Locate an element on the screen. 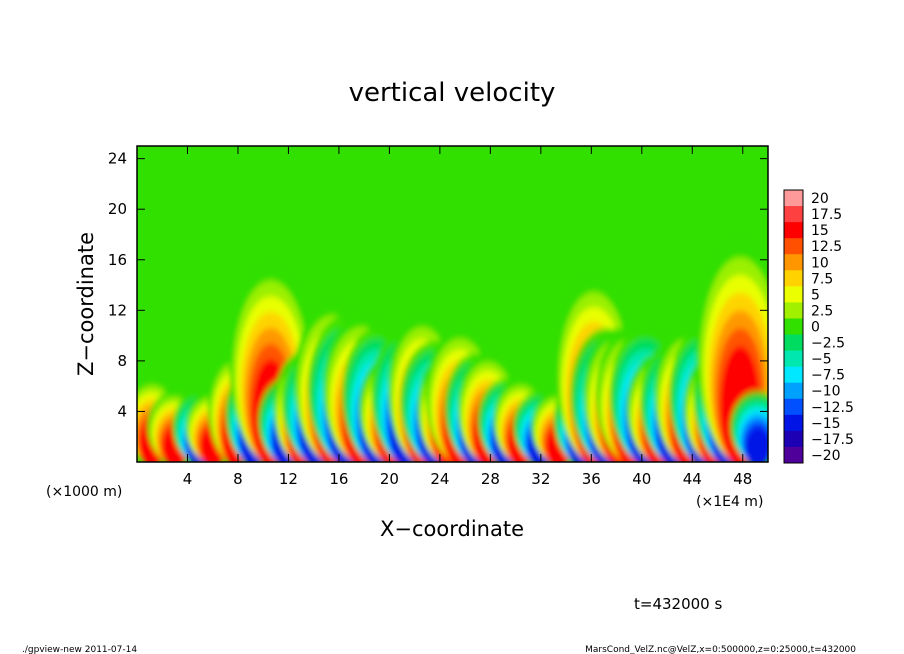 The height and width of the screenshot is (654, 904). footer-left: ./gpview-new 2011-07-14 is located at coordinates (79, 649).